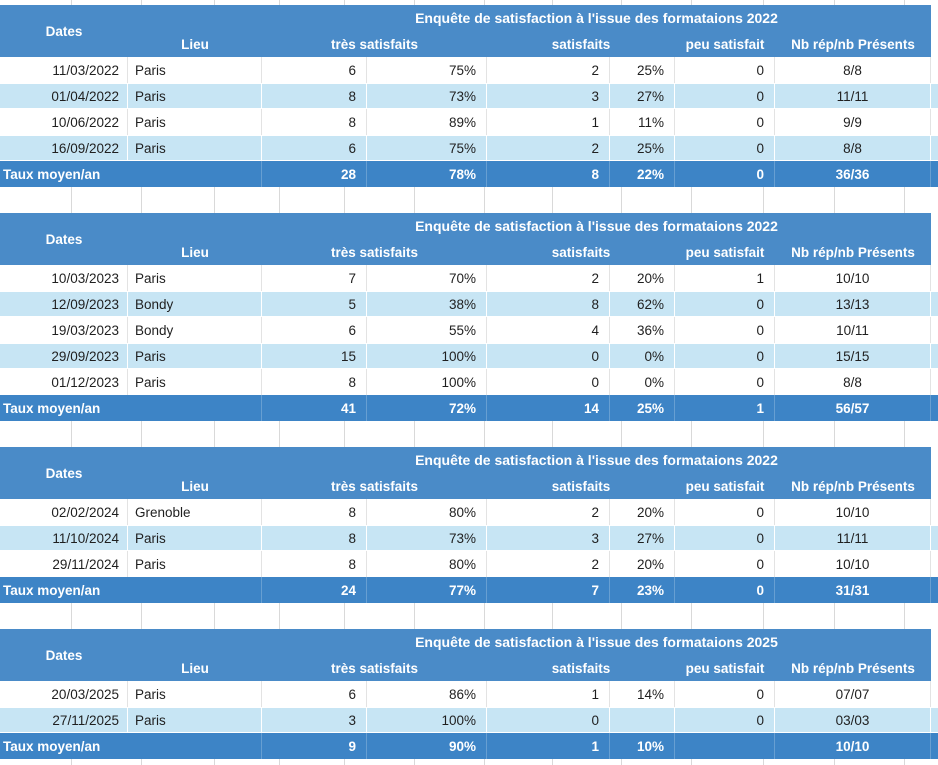 This screenshot has height=765, width=938. What do you see at coordinates (64, 720) in the screenshot?
I see `date-cell: 27/11/2025` at bounding box center [64, 720].